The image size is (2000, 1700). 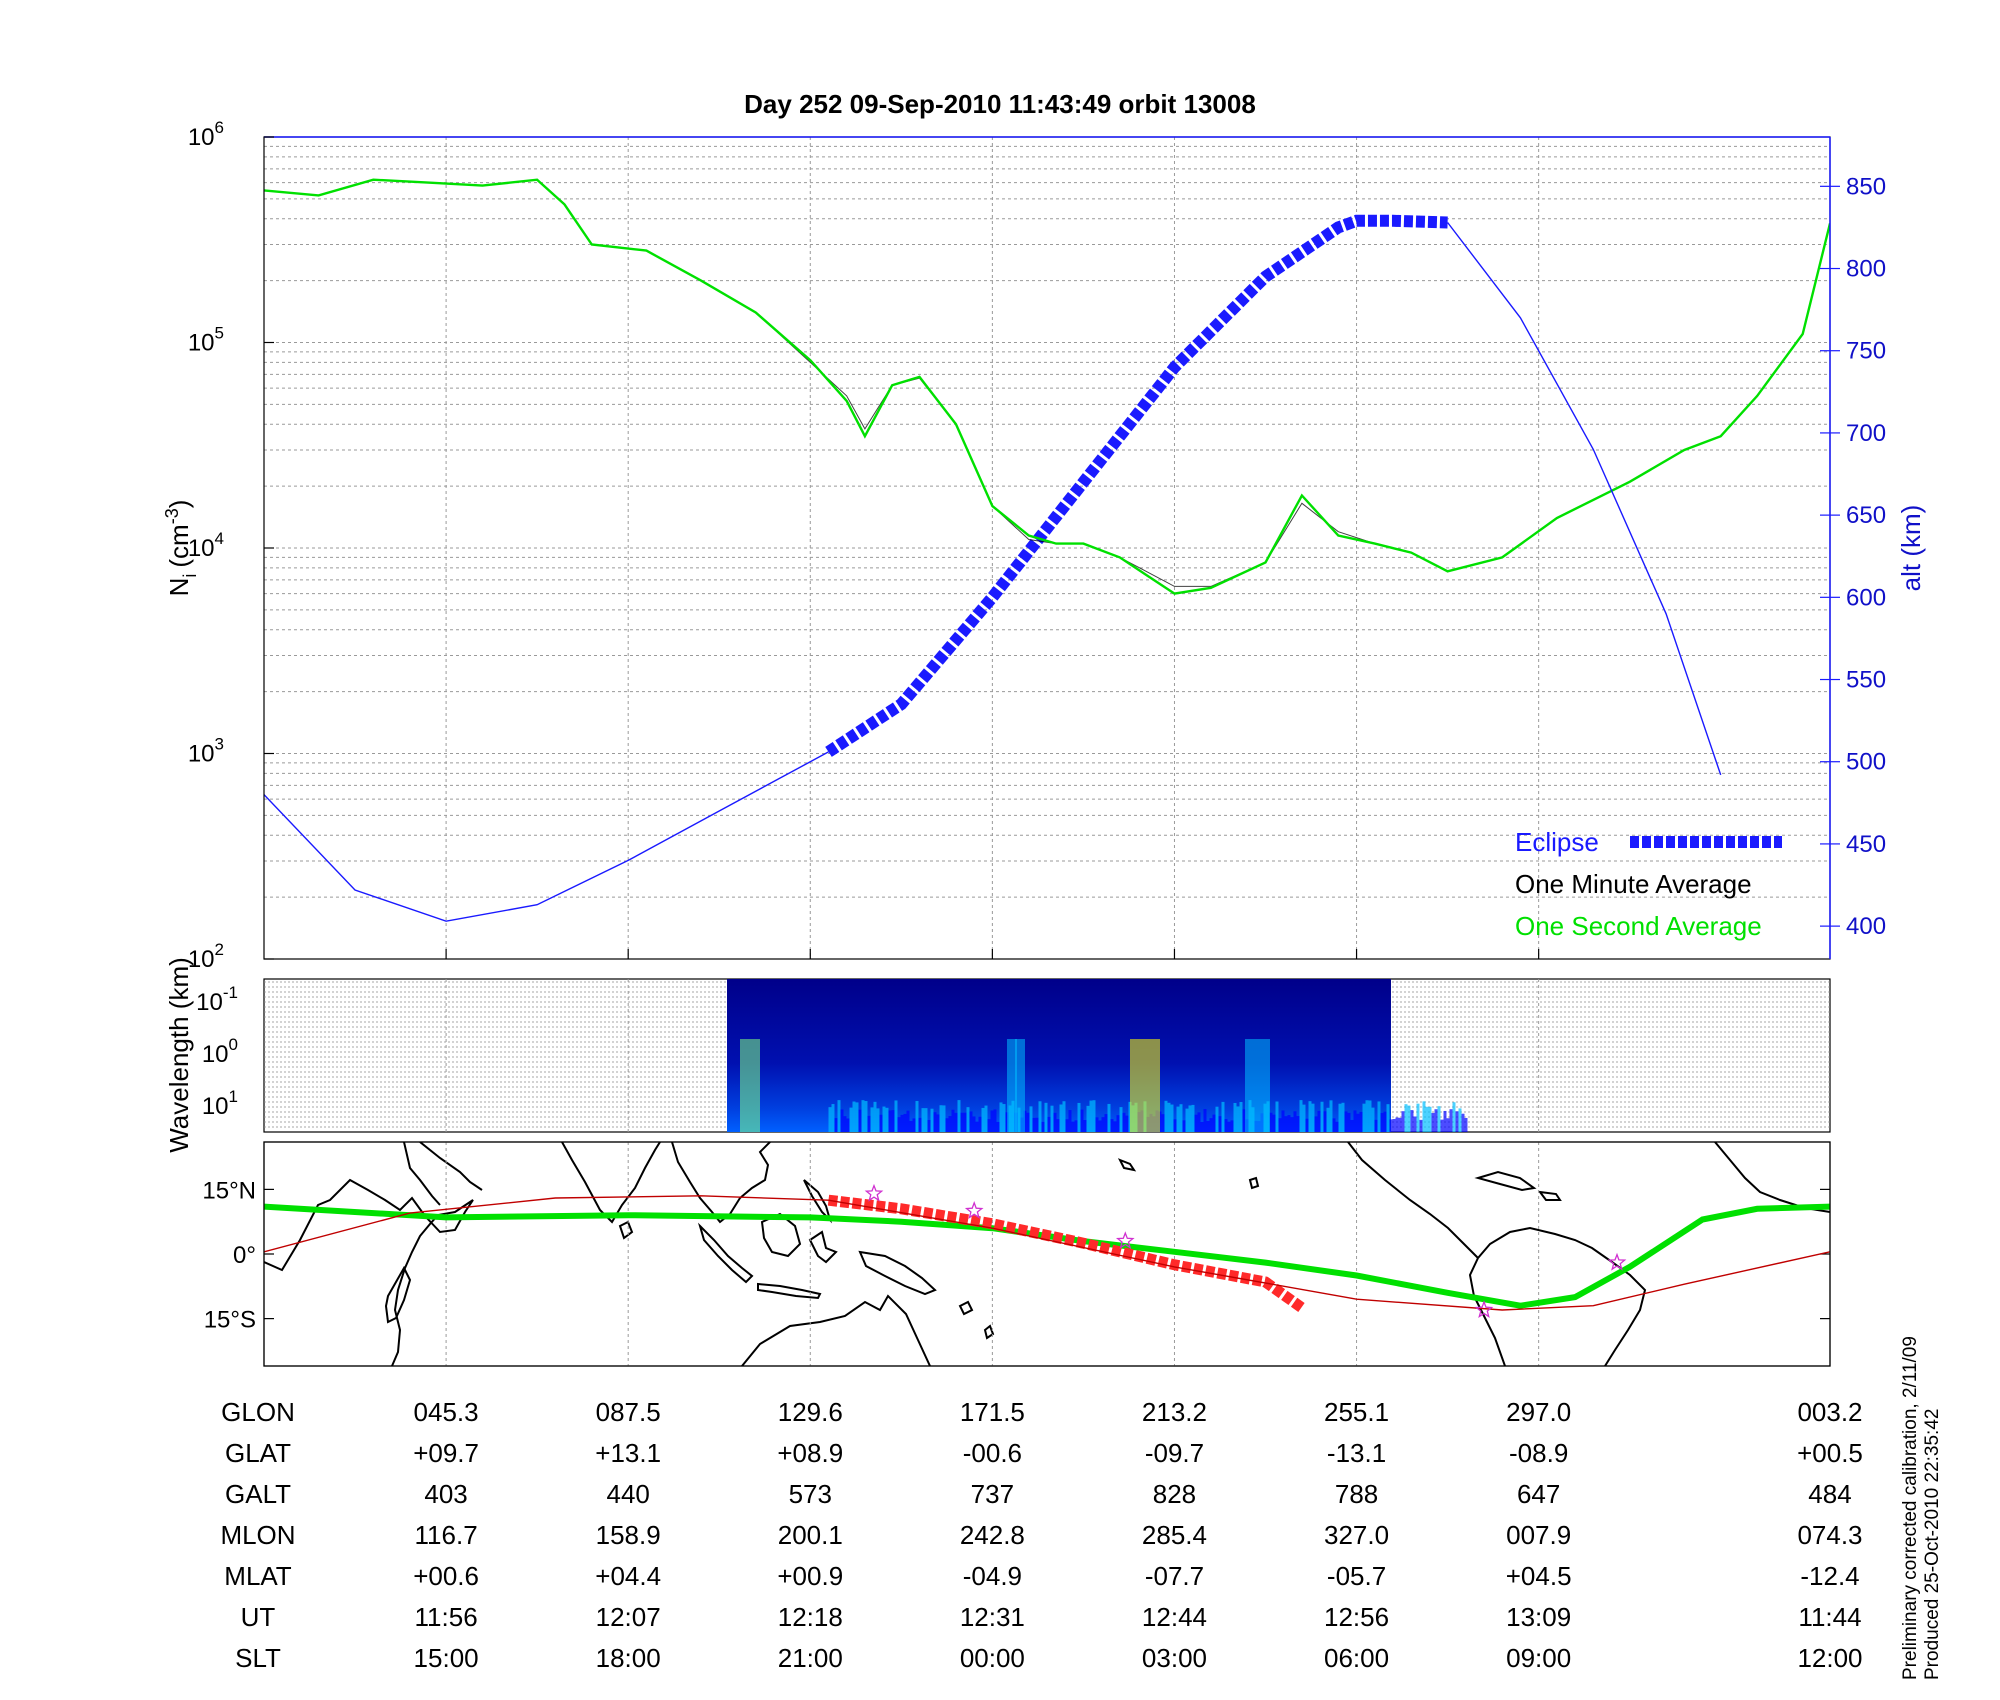 I want to click on map-tick-label: 15°N, so click(x=229, y=1190).